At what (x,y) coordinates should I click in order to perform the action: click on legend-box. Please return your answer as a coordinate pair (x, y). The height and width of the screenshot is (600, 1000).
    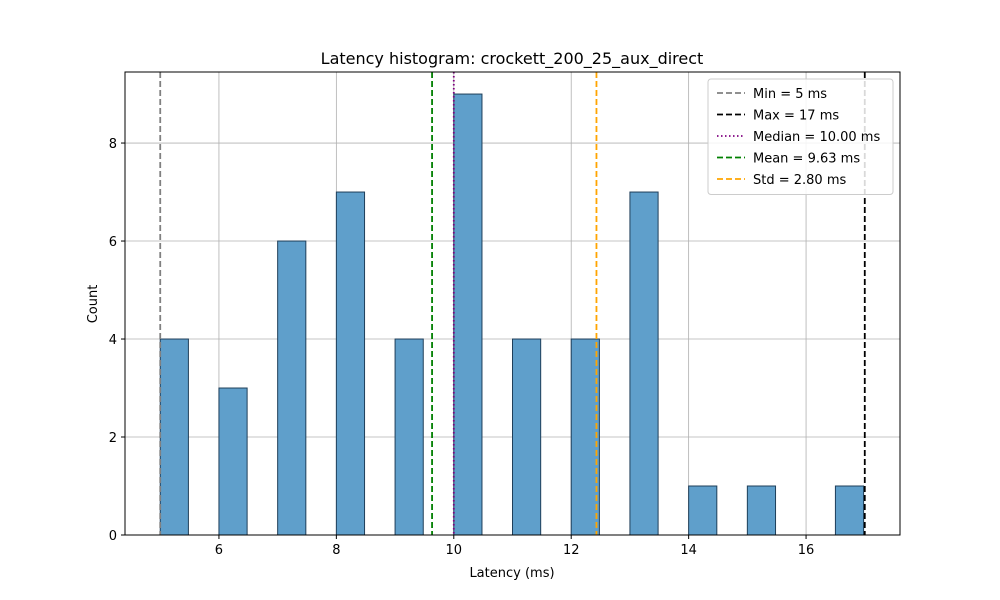
    Looking at the image, I should click on (800, 136).